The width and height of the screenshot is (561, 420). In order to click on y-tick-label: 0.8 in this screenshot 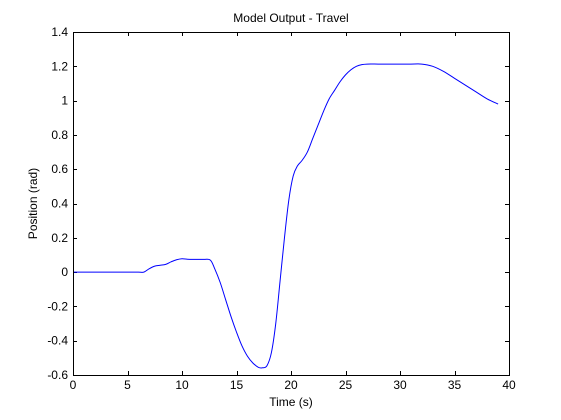, I will do `click(59, 135)`.